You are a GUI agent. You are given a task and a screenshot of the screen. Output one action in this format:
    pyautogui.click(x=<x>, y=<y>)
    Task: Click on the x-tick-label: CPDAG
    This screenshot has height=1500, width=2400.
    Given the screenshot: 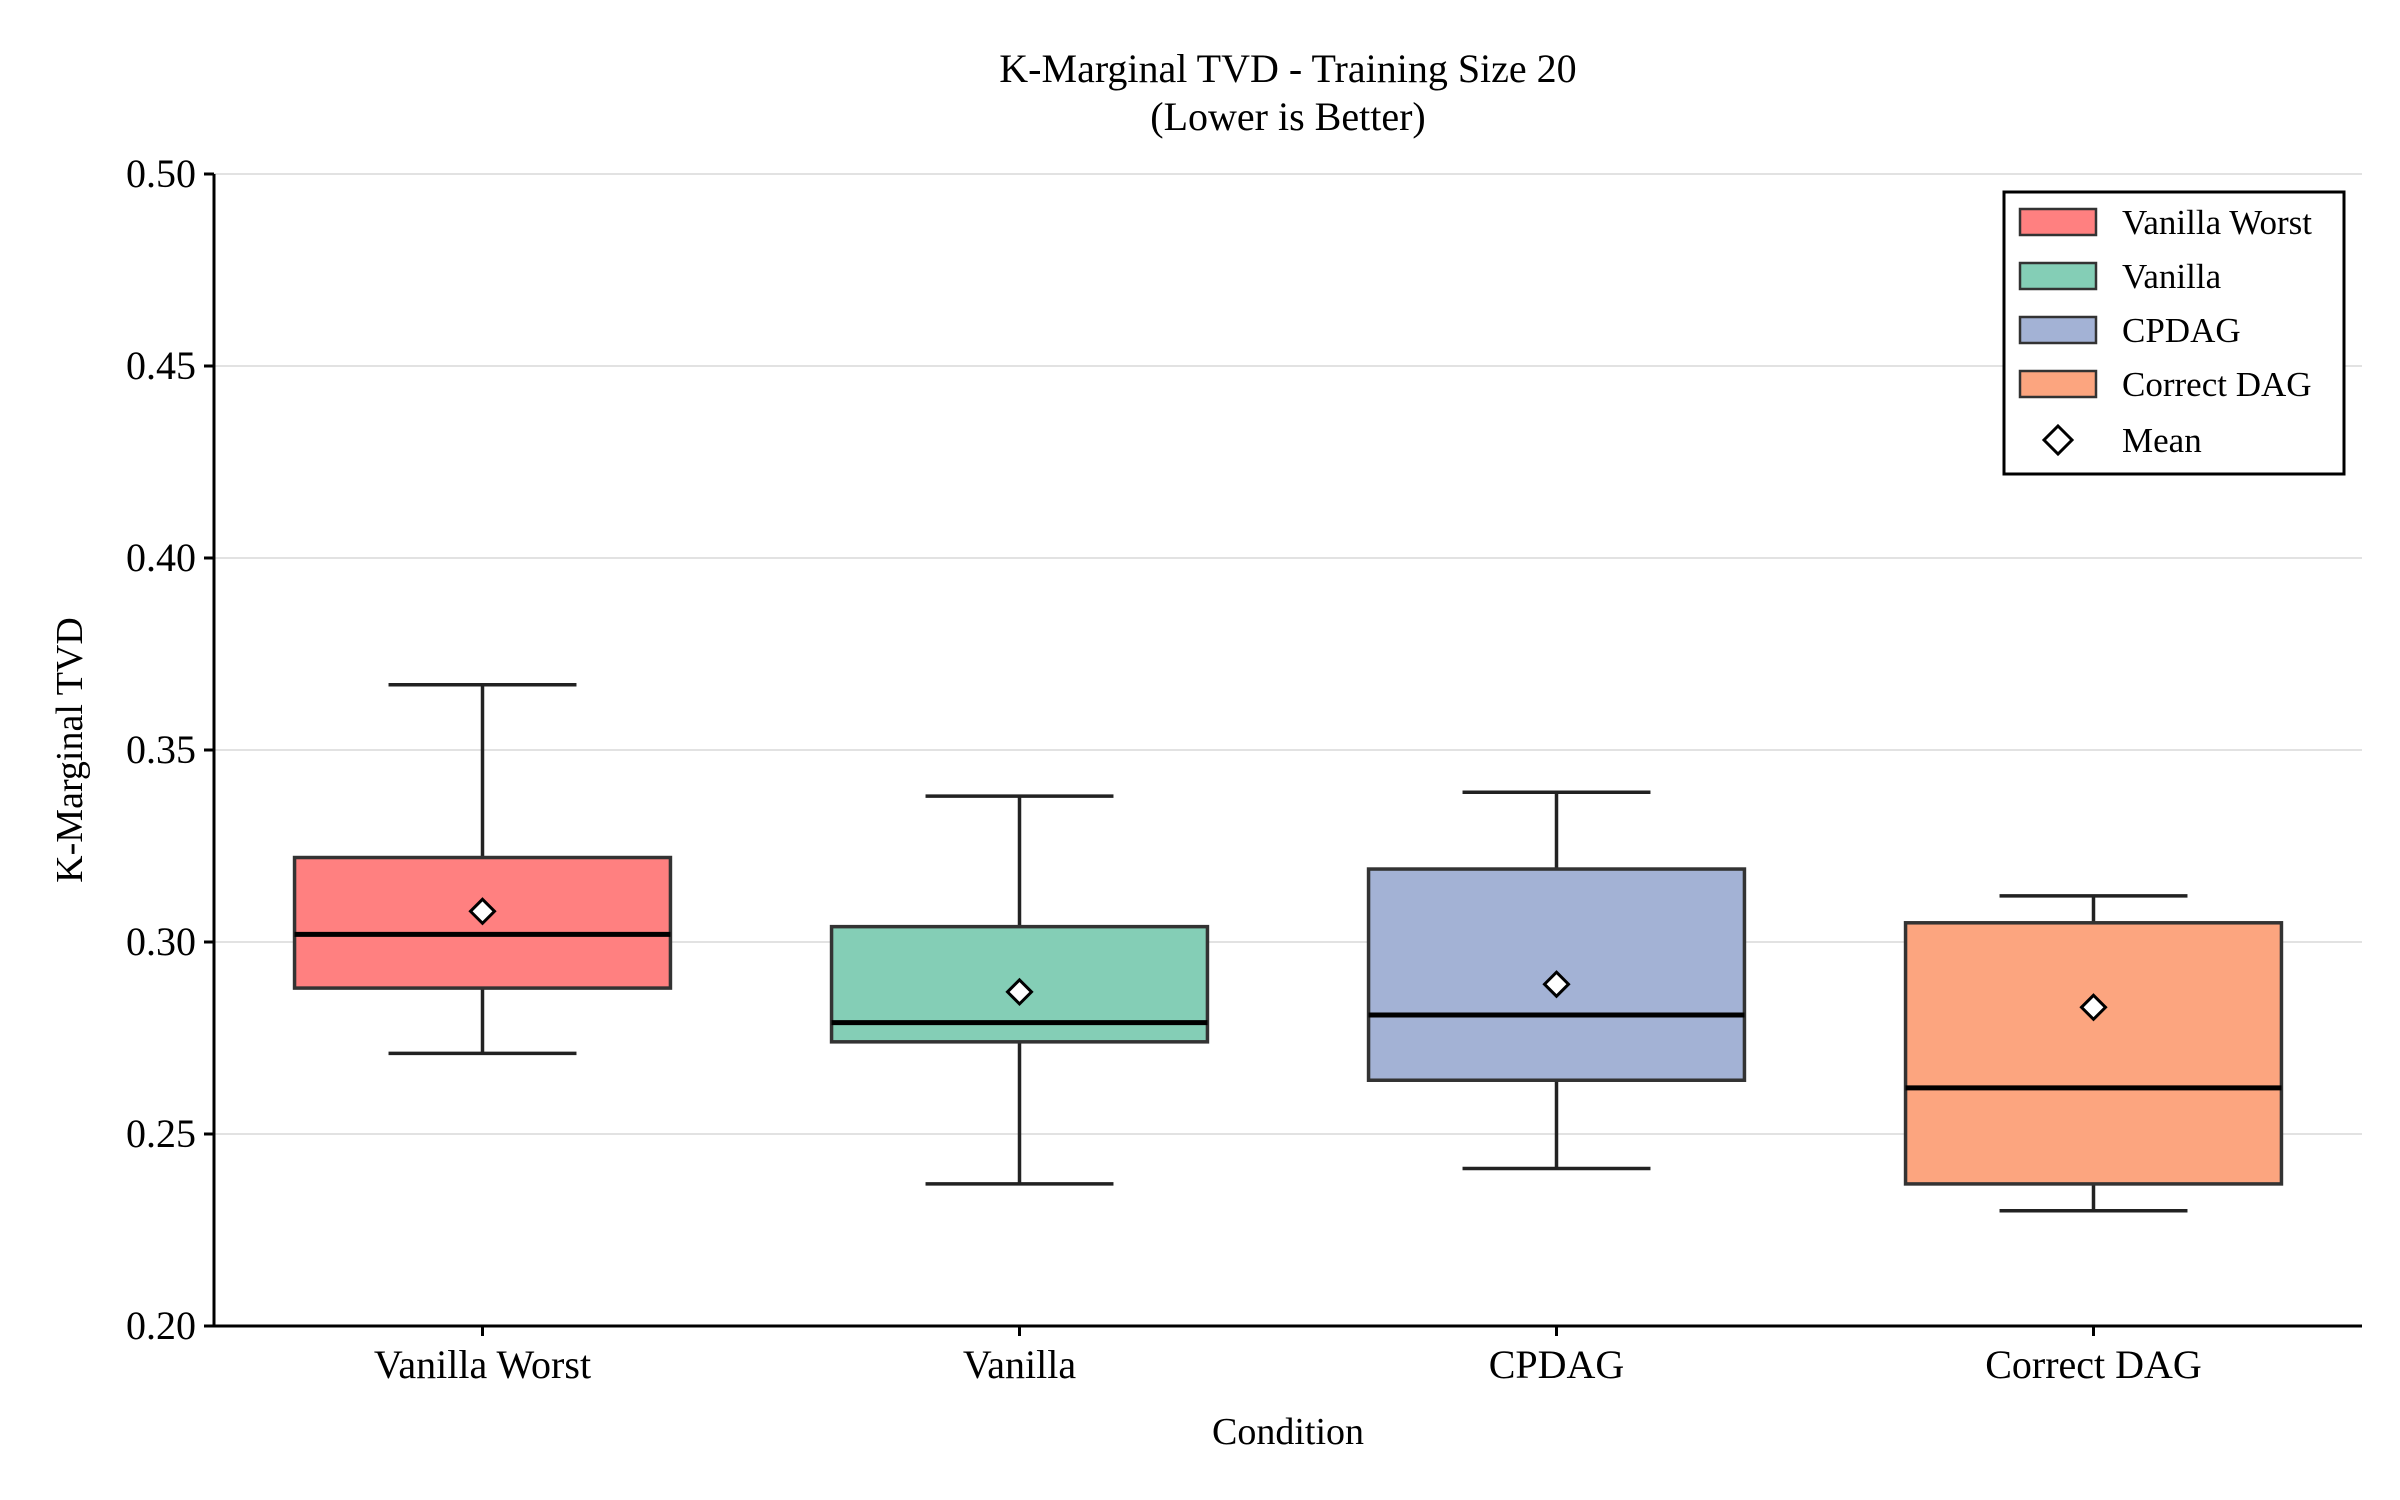 What is the action you would take?
    pyautogui.click(x=1557, y=1364)
    